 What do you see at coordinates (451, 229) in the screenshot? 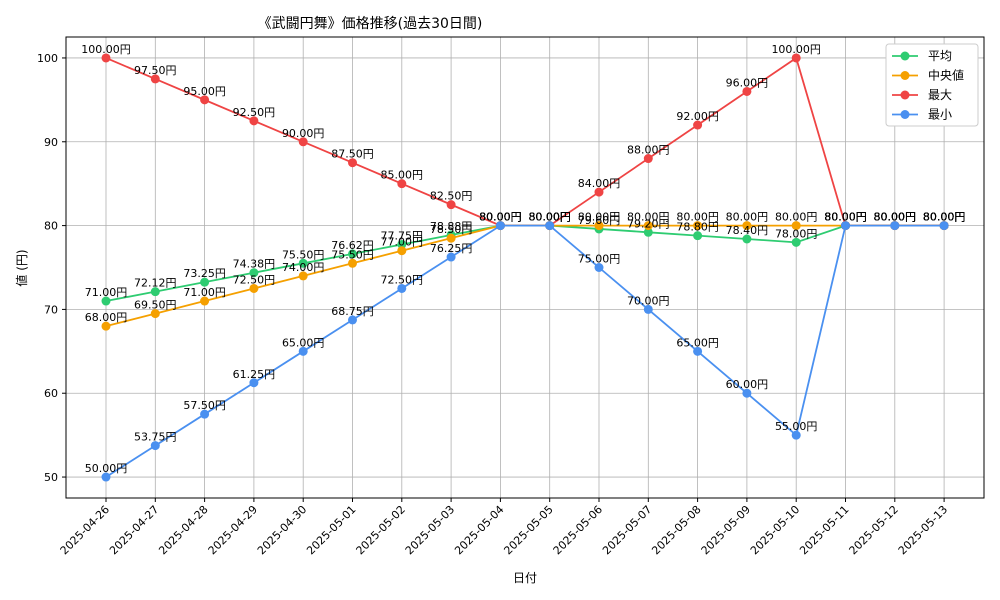
I see `data-label: 78.50円` at bounding box center [451, 229].